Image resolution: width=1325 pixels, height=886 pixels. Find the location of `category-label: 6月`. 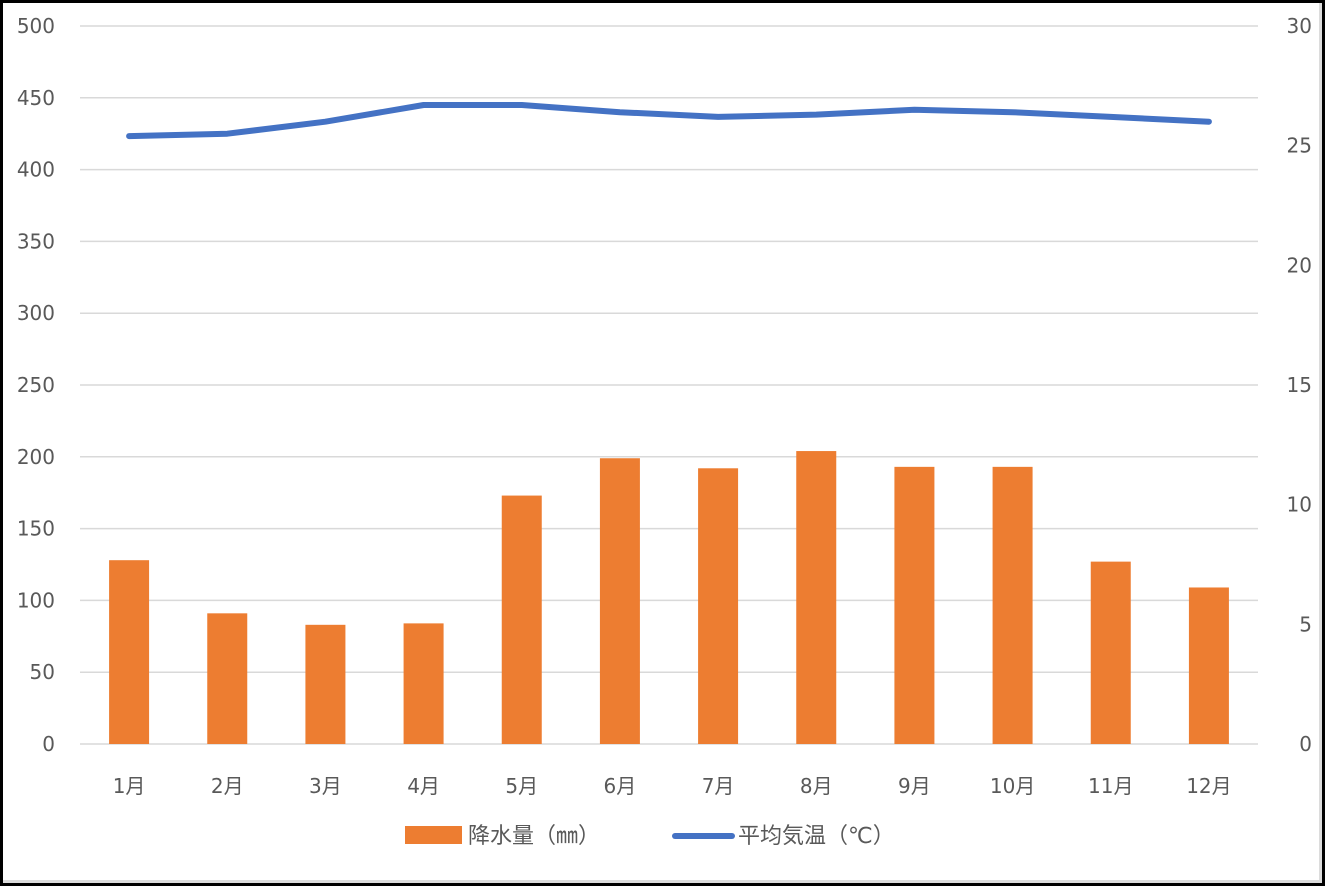

category-label: 6月 is located at coordinates (620, 786).